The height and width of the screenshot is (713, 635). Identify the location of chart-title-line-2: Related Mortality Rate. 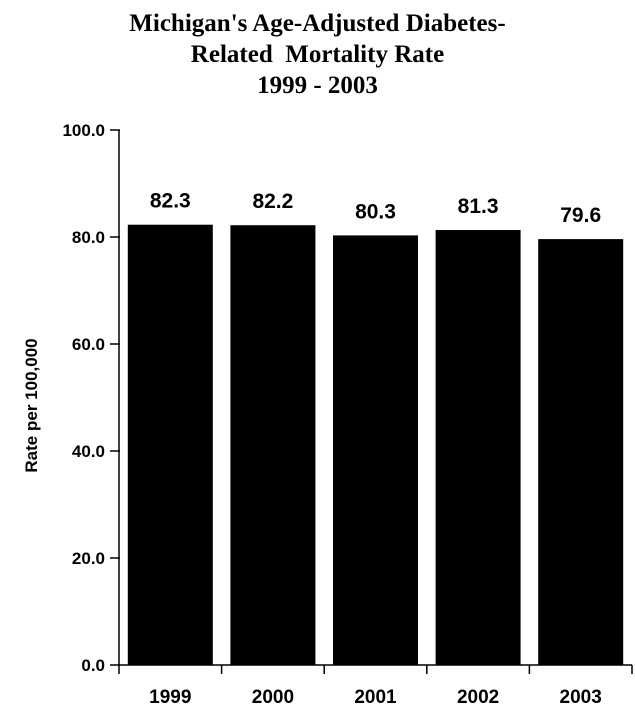
(317, 54).